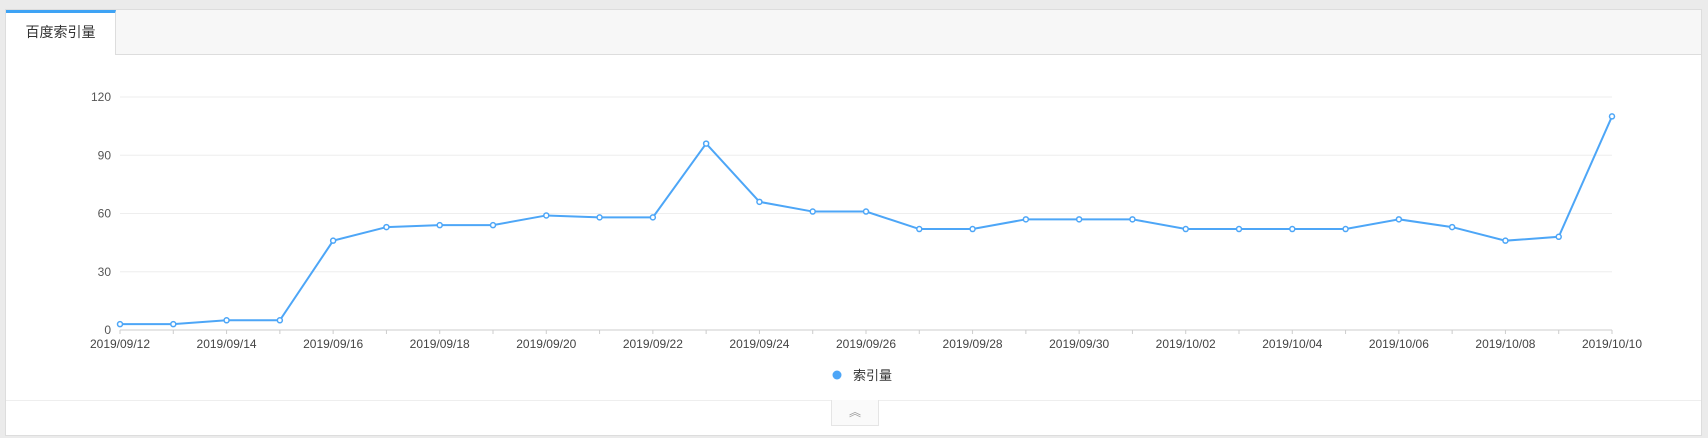 The height and width of the screenshot is (438, 1708). I want to click on double-chevron-up-icon: ︽, so click(854, 412).